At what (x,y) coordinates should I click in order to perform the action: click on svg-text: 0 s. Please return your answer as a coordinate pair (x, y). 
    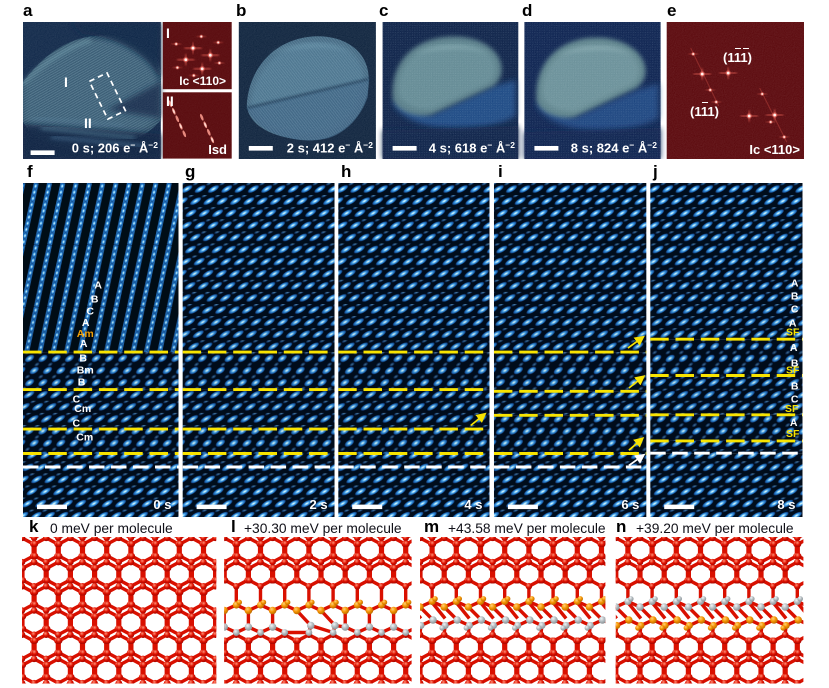
    Looking at the image, I should click on (163, 504).